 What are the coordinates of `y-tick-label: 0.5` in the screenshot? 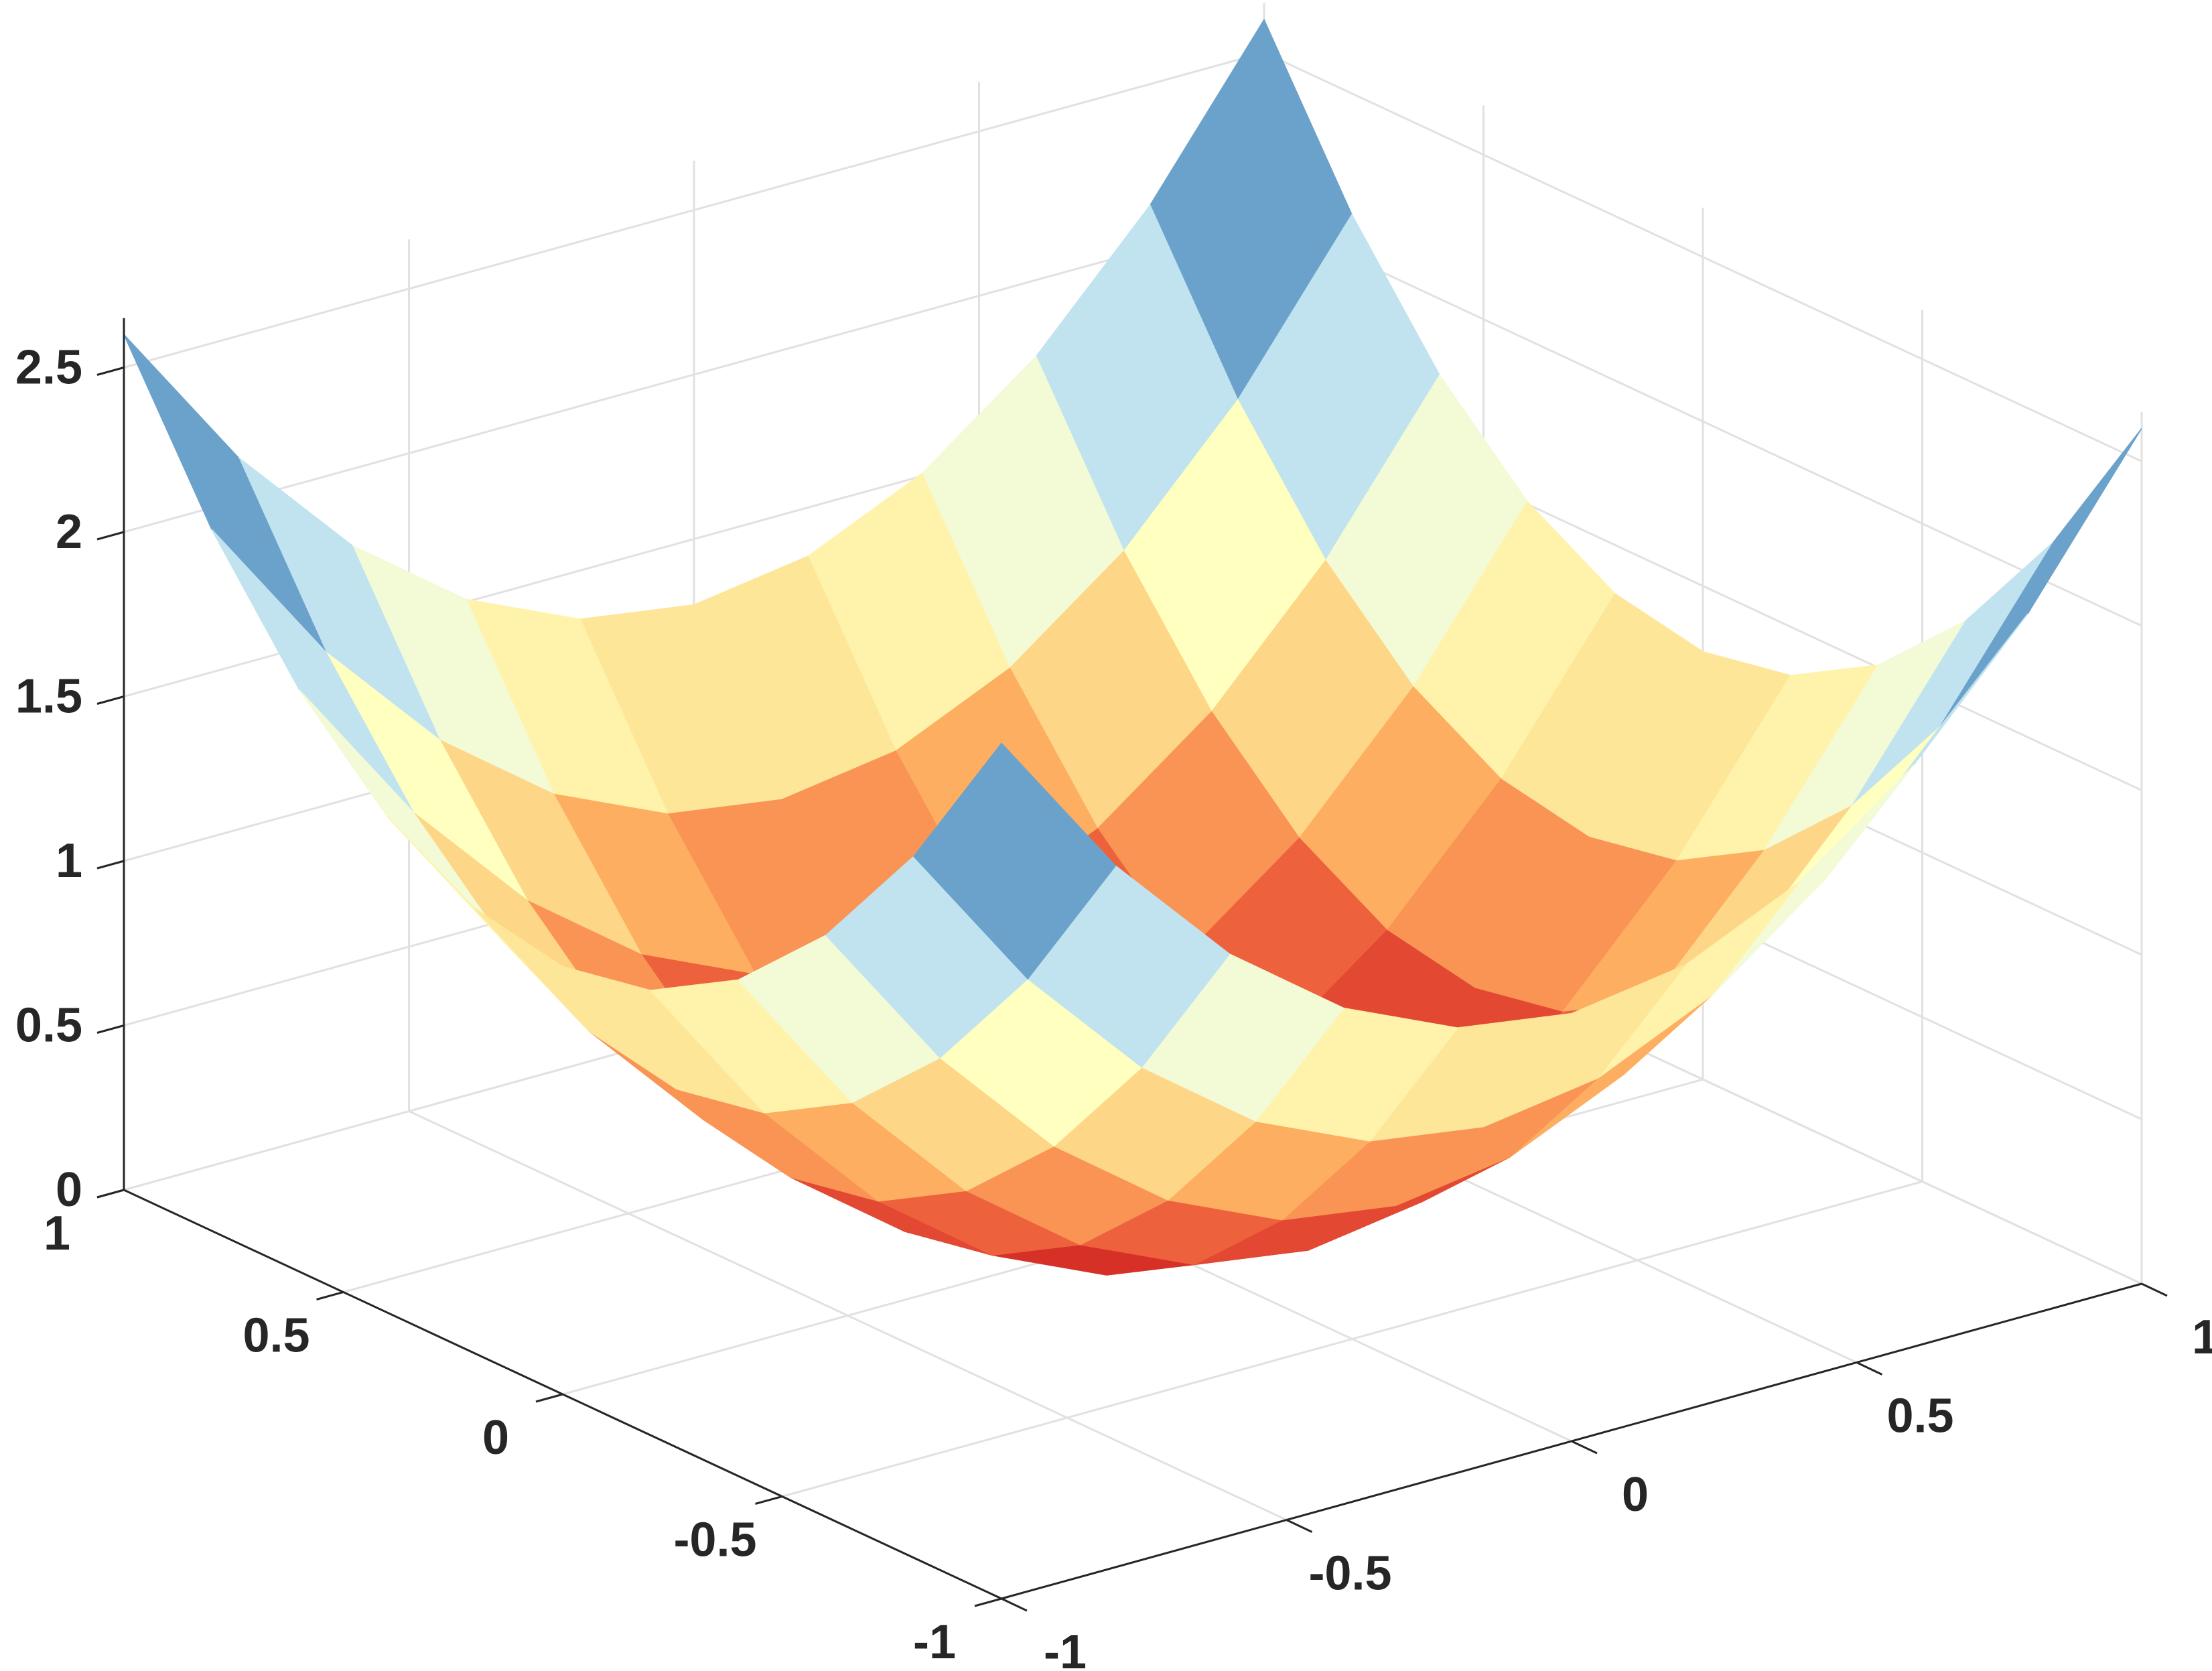 It's located at (276, 1336).